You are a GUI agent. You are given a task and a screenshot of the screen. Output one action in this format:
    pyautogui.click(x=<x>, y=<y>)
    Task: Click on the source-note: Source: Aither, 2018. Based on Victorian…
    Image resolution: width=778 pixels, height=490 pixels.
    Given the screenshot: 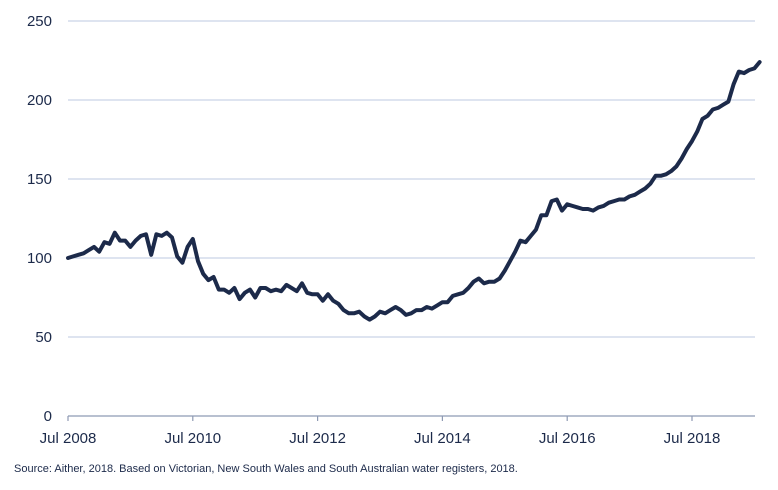 What is the action you would take?
    pyautogui.click(x=266, y=469)
    